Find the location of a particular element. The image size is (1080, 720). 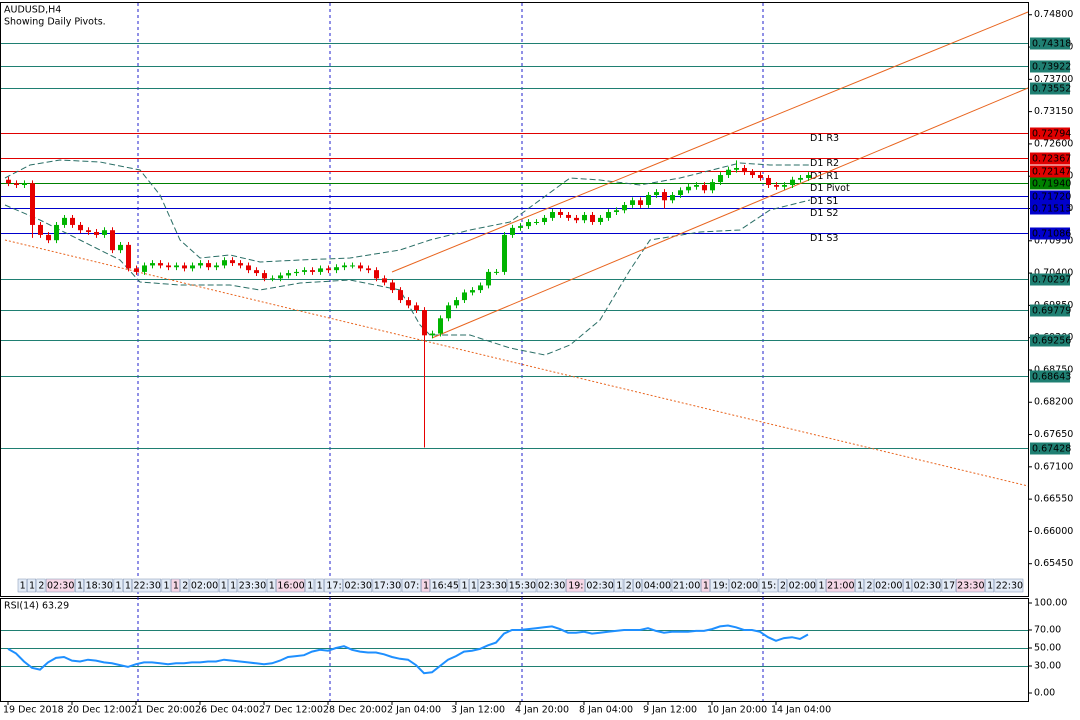

x-tick-label: 9 Jan 12:00 is located at coordinates (670, 710).